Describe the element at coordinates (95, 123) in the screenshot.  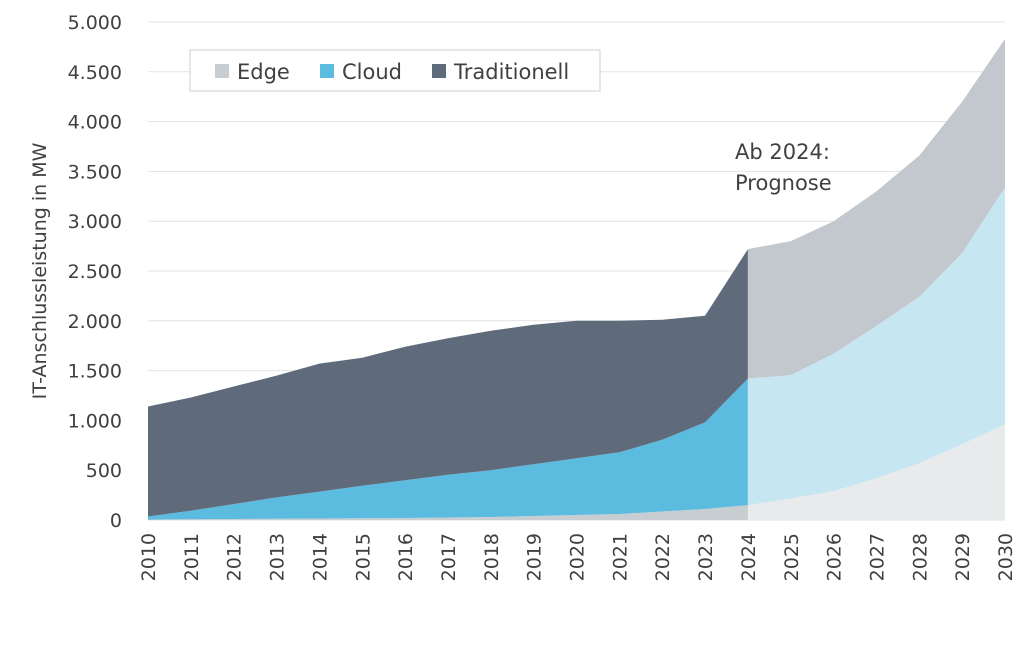
I see `y-tick-label: 4.000` at that location.